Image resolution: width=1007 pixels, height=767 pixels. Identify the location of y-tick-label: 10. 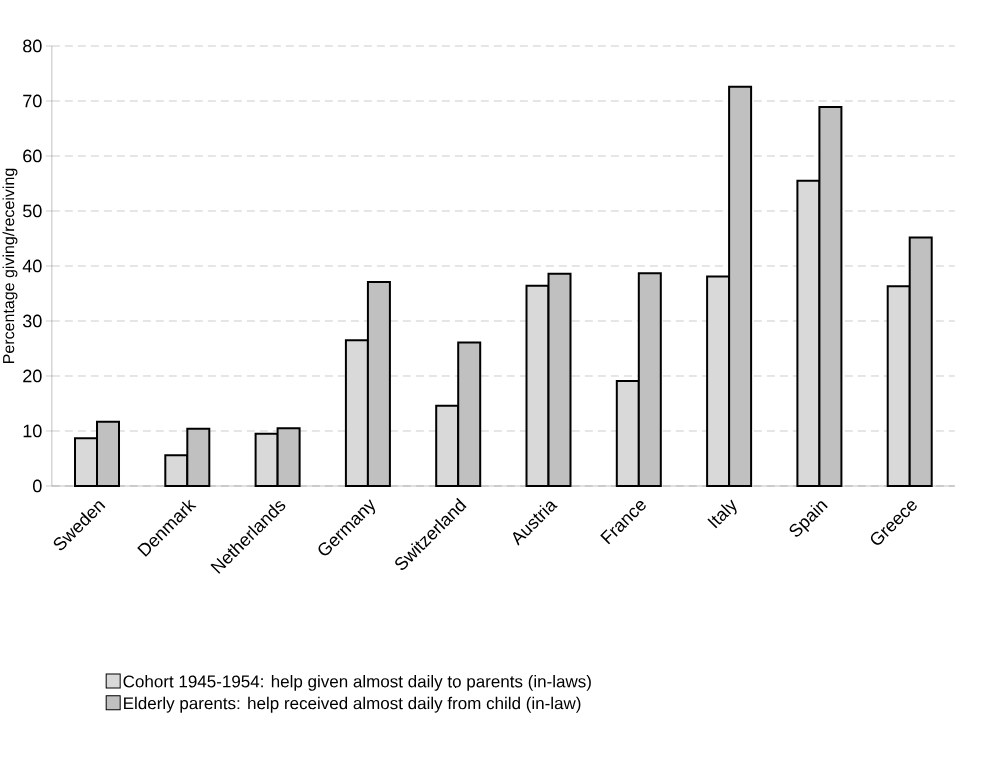
(32, 431).